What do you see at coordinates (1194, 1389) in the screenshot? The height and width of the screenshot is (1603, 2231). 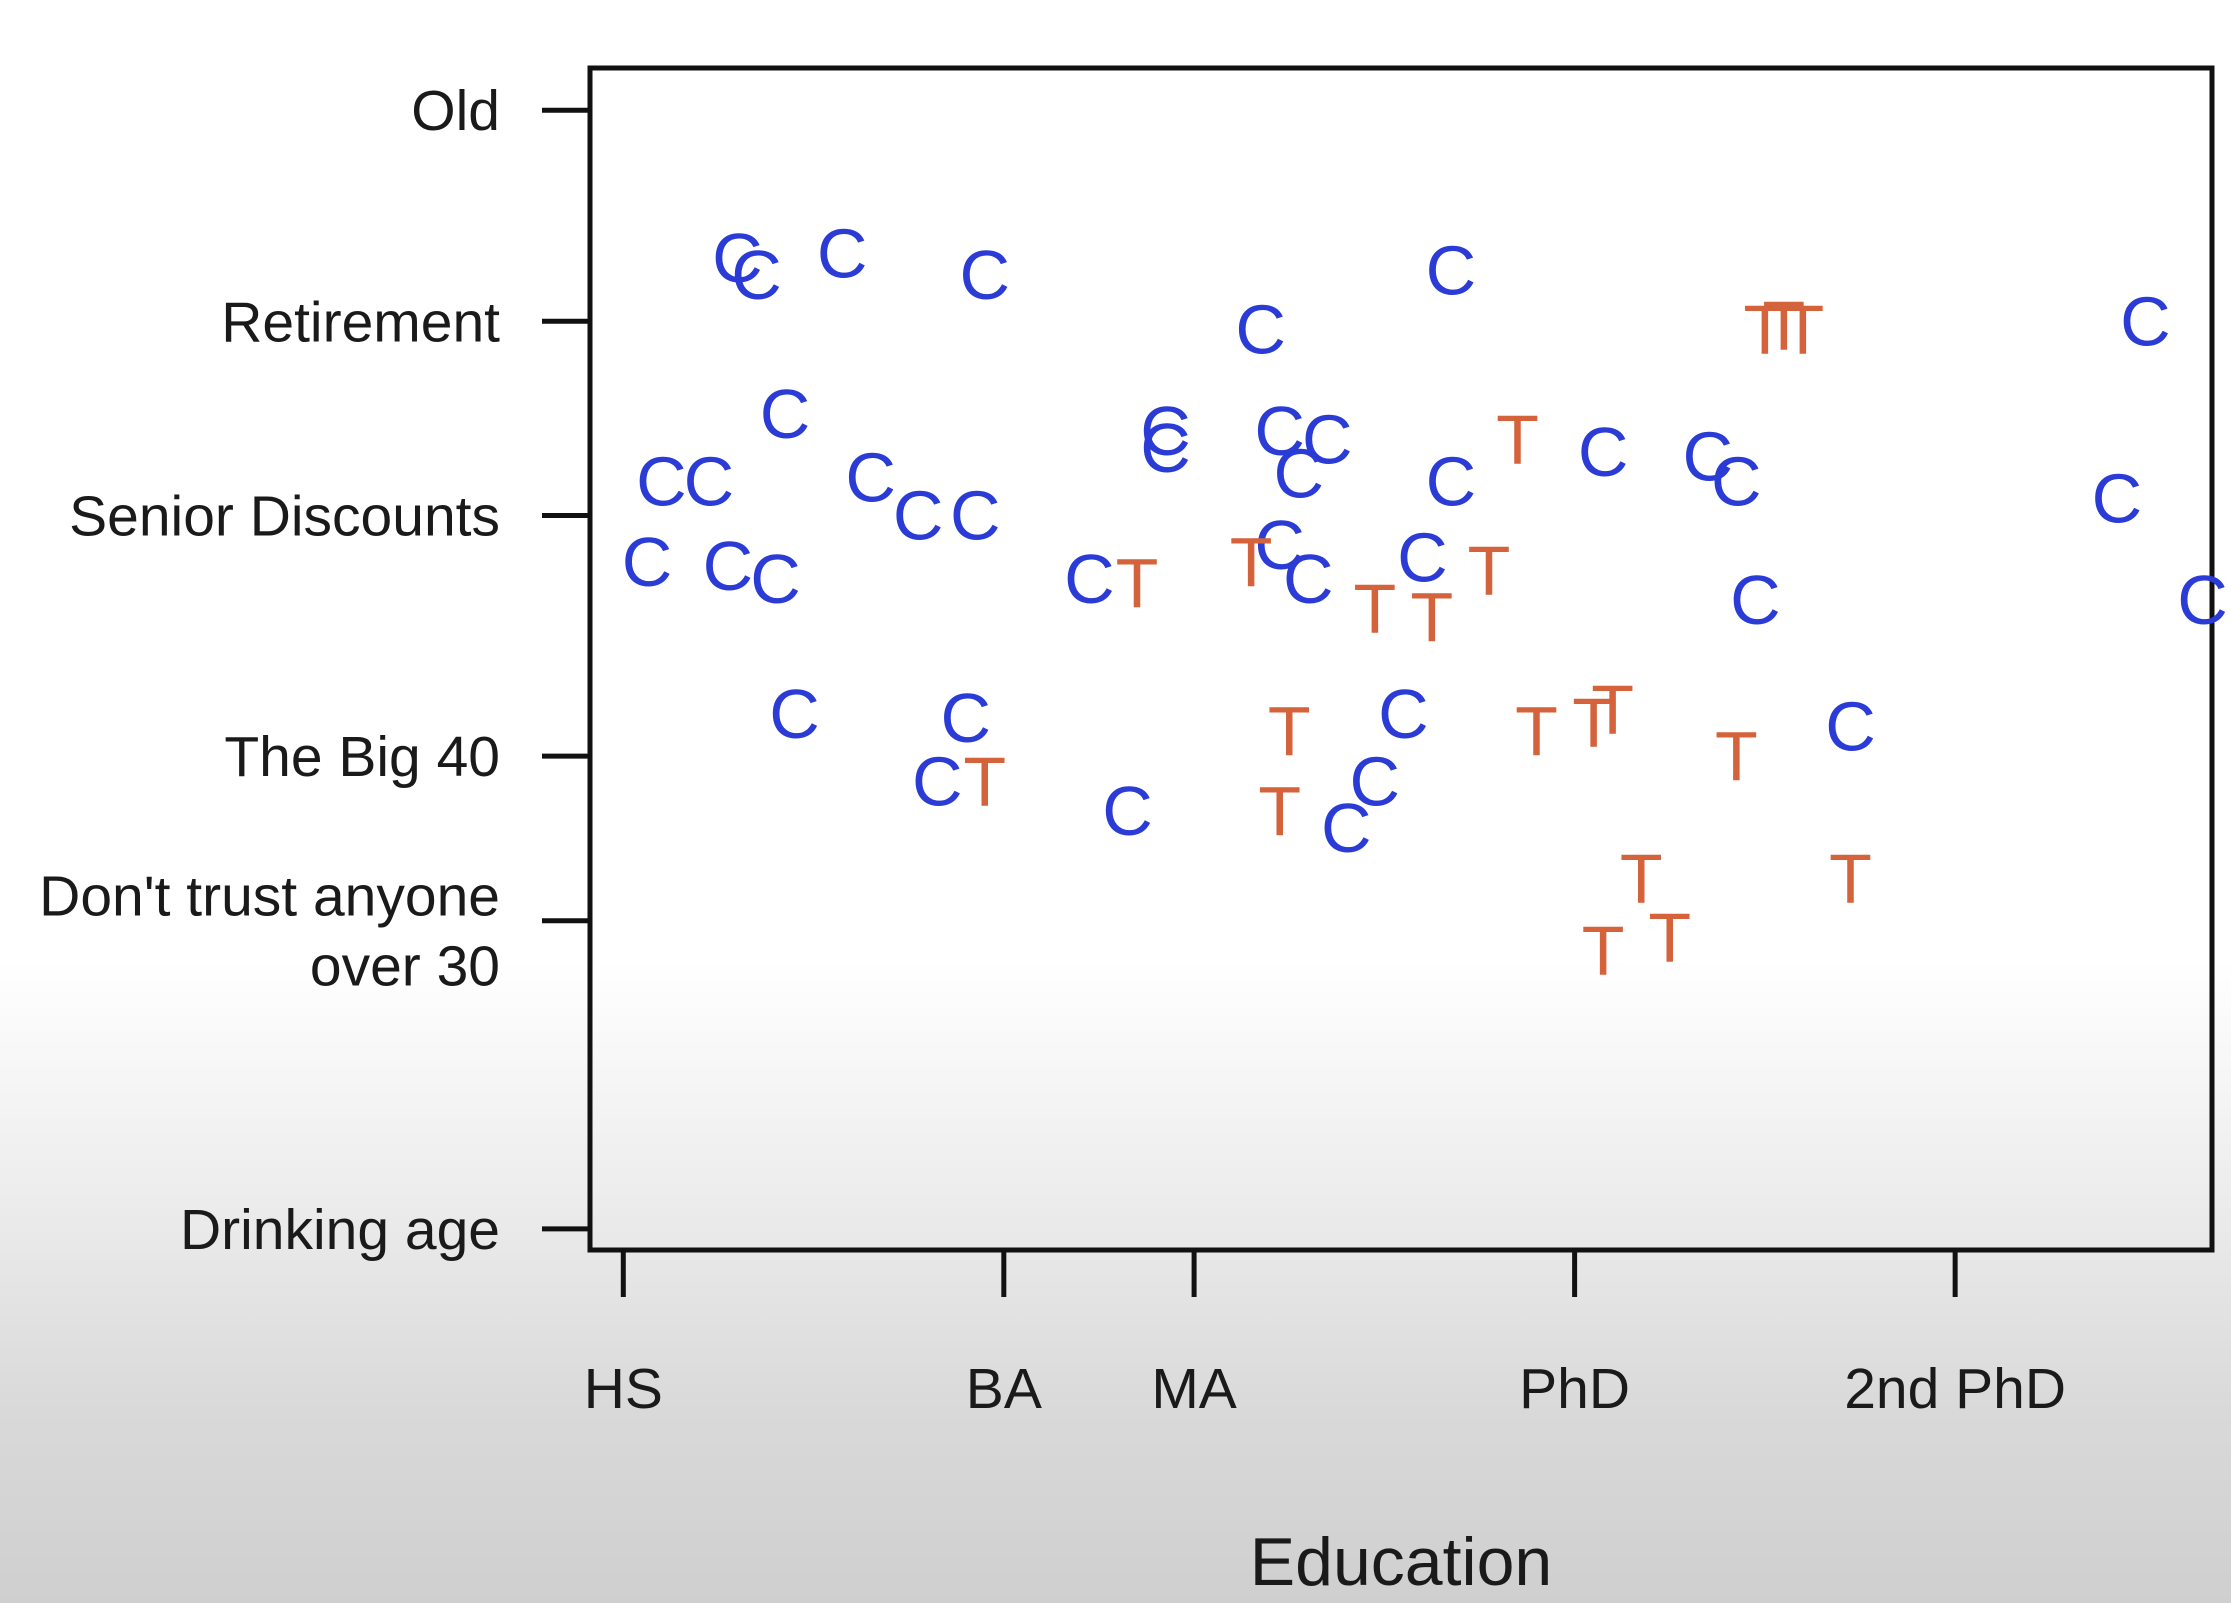 I see `x-tick-label: MA` at bounding box center [1194, 1389].